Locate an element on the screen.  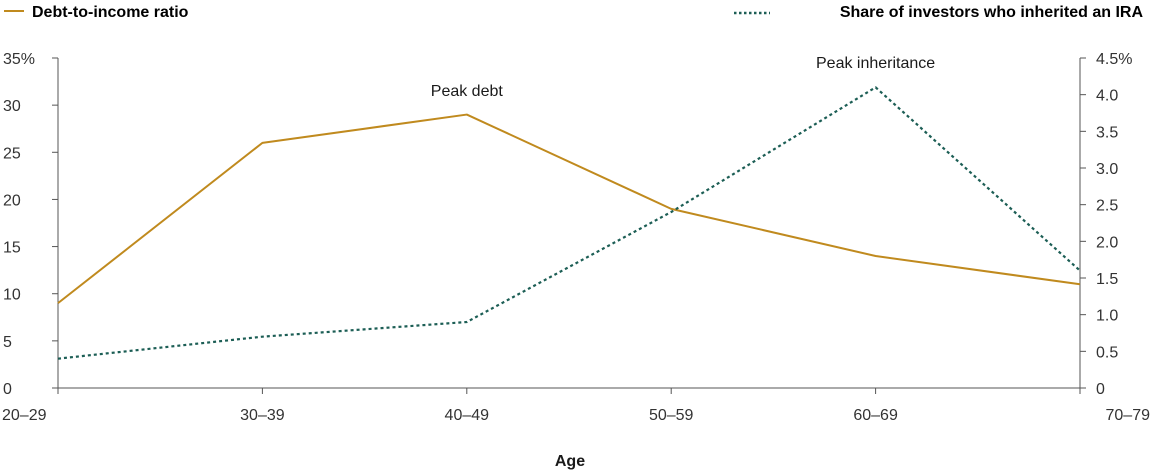
right-tick-label: 1.5 is located at coordinates (1107, 279).